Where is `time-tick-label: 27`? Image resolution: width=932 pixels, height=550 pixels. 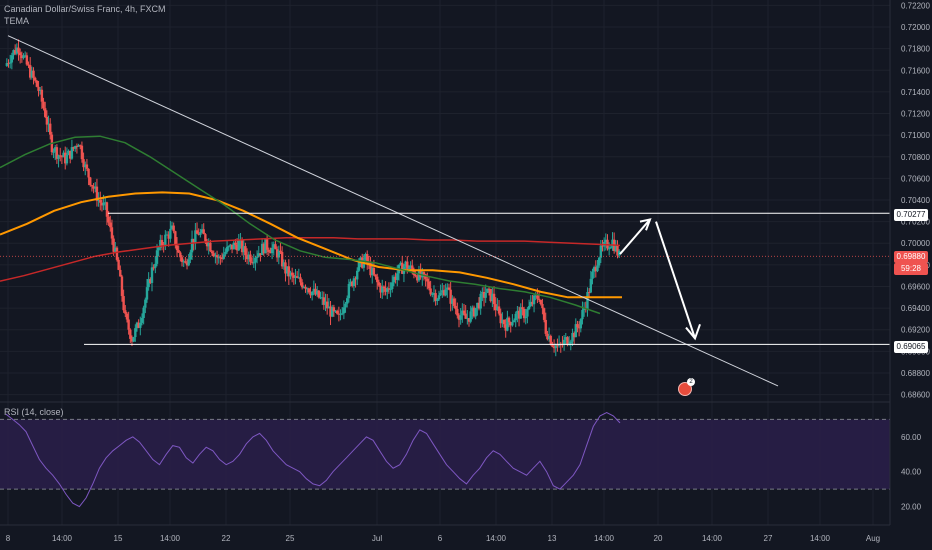 time-tick-label: 27 is located at coordinates (768, 538).